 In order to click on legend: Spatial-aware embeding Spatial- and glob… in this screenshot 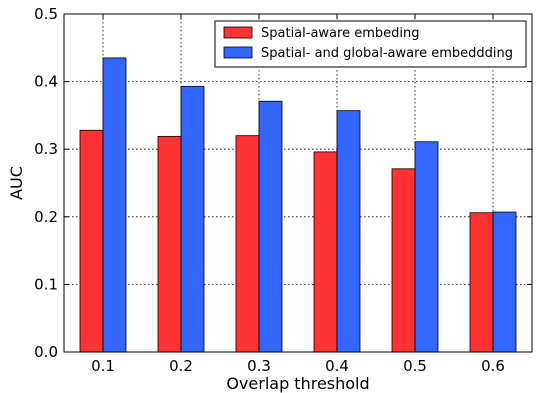, I will do `click(370, 44)`.